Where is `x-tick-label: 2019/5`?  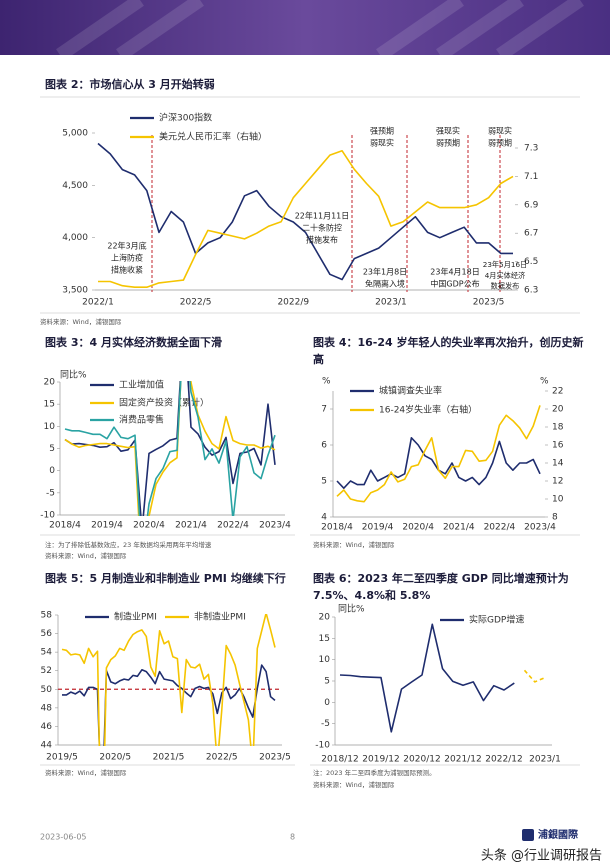
x-tick-label: 2019/5 is located at coordinates (62, 758).